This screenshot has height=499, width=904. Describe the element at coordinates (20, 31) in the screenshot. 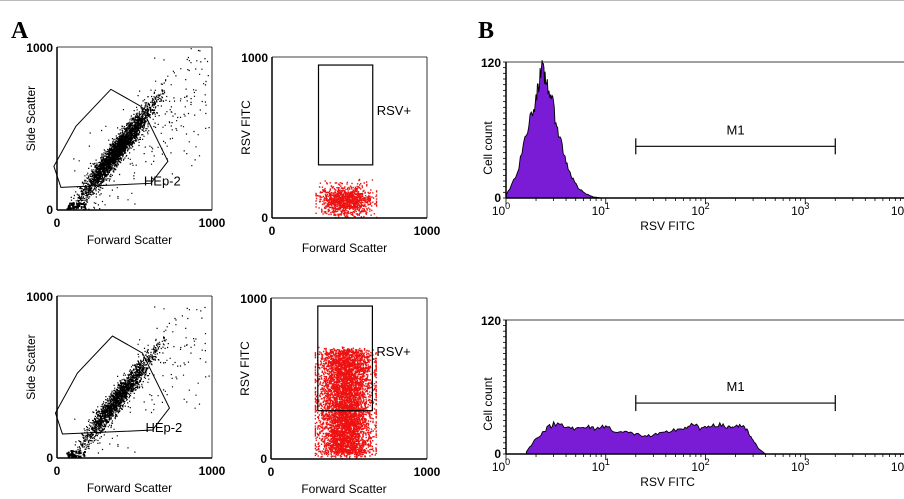

I see `panel-label-a: A` at that location.